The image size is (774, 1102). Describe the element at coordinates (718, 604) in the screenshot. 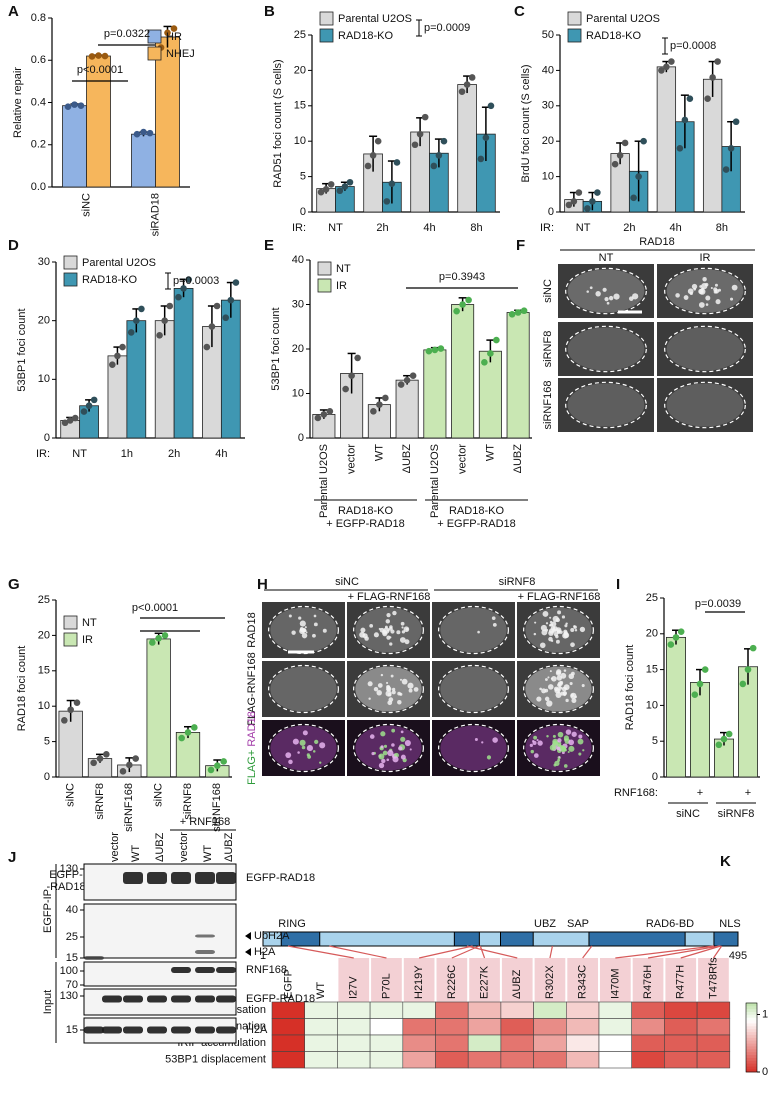

I see `p-value: p=0.0039` at that location.